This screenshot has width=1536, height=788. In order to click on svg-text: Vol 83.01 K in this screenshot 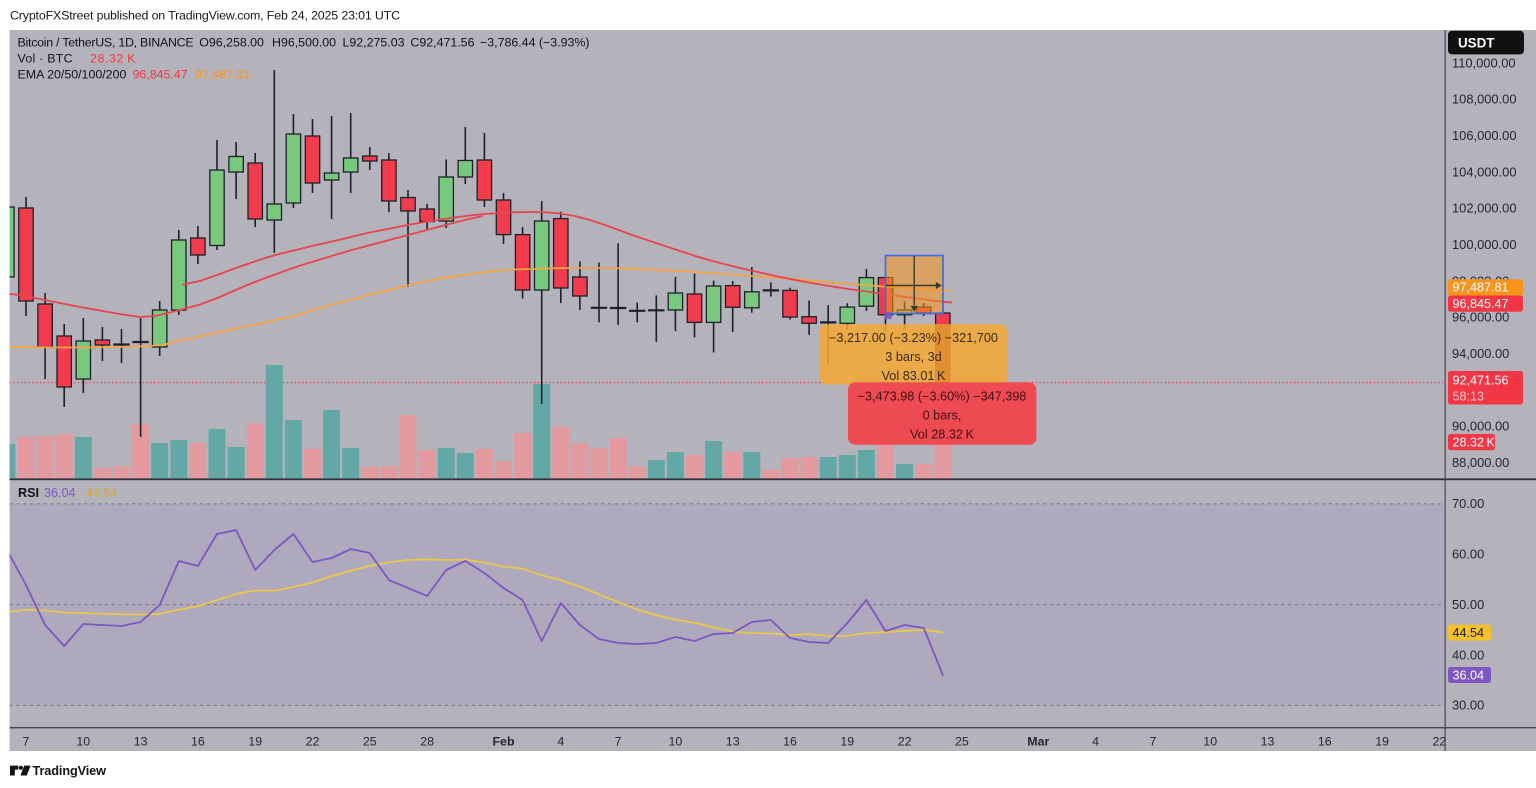, I will do `click(914, 376)`.